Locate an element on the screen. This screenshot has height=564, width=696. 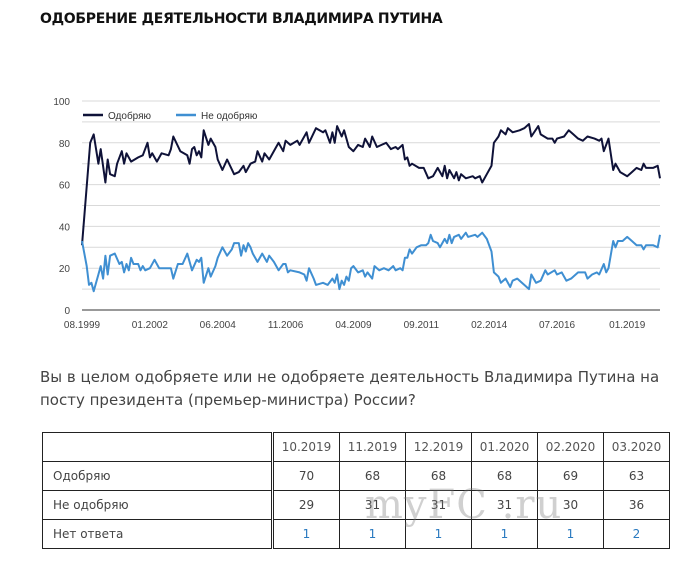
x-tick-label: 09.2011 is located at coordinates (422, 325).